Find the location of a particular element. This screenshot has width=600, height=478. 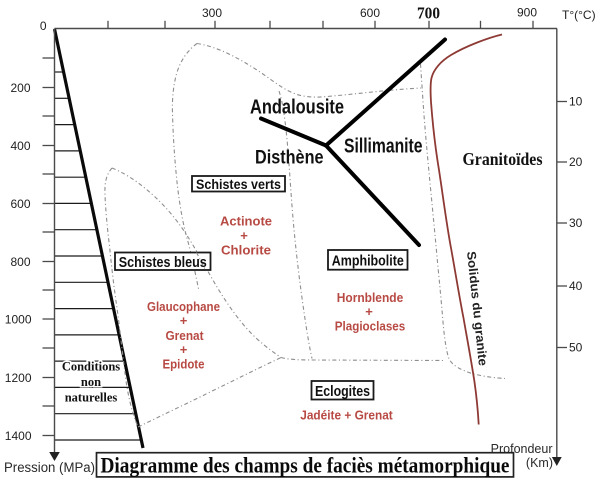

svg-text: 900 is located at coordinates (527, 13).